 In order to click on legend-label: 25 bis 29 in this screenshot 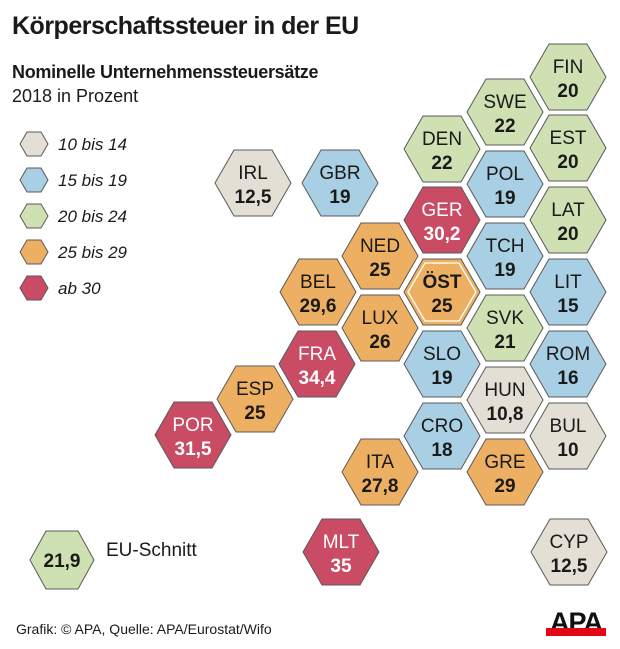, I will do `click(92, 252)`.